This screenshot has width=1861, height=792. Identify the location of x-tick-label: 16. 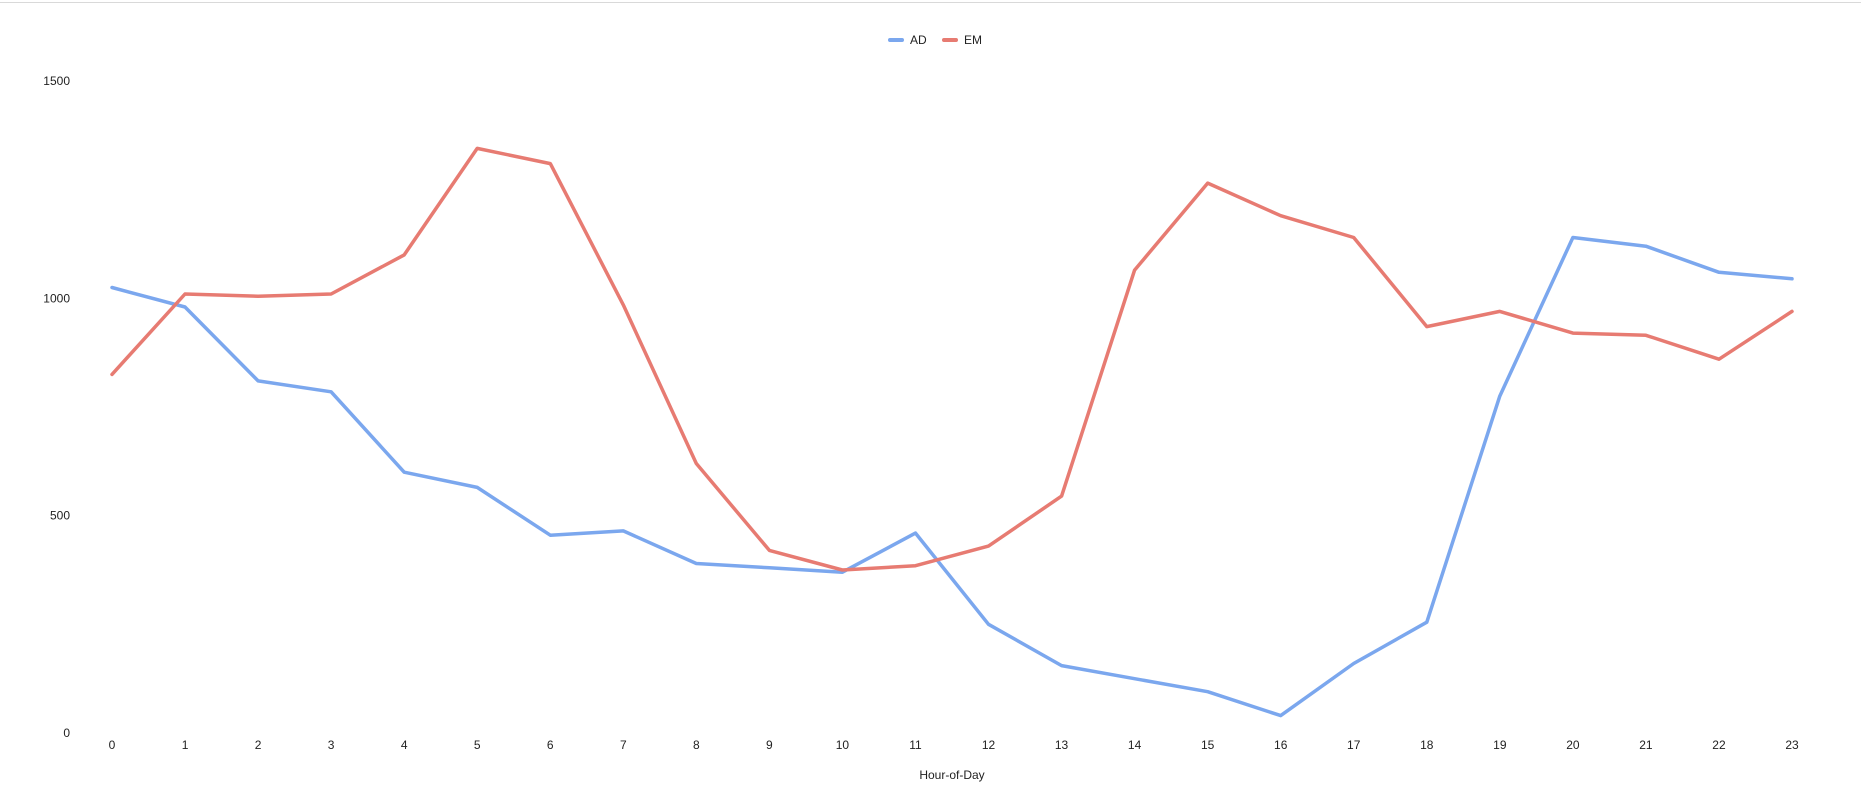
(1281, 745).